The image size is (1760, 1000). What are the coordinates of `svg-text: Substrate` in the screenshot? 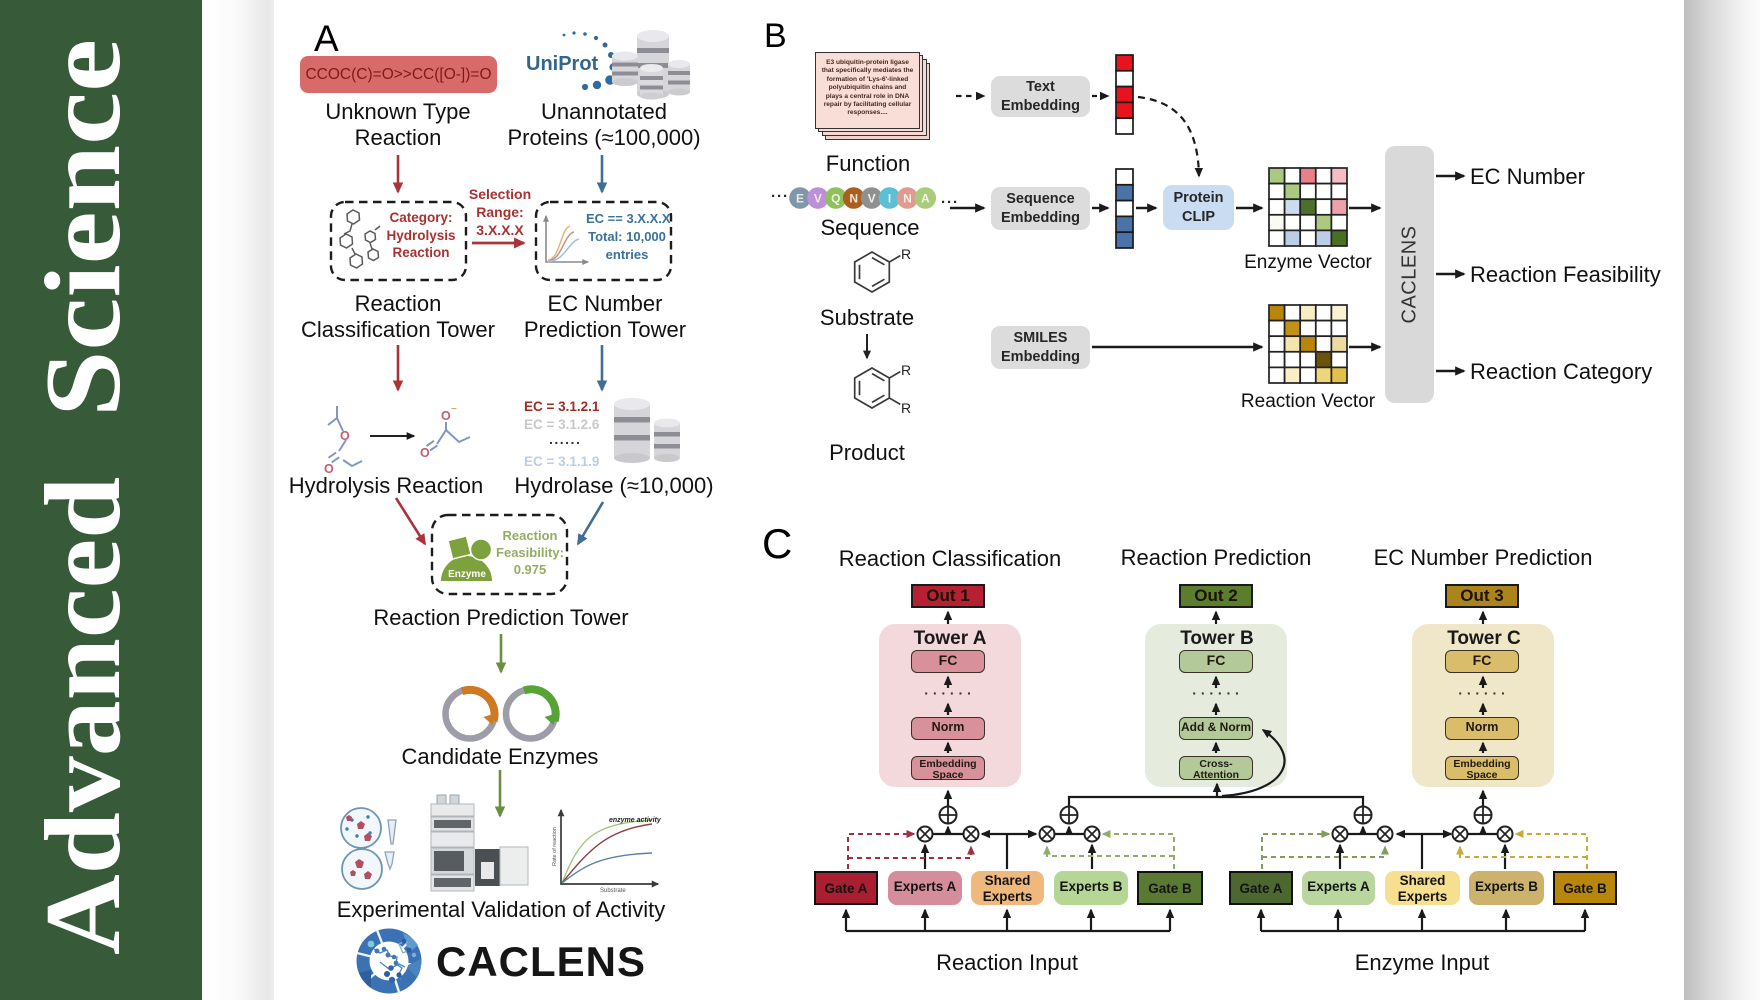 It's located at (613, 891).